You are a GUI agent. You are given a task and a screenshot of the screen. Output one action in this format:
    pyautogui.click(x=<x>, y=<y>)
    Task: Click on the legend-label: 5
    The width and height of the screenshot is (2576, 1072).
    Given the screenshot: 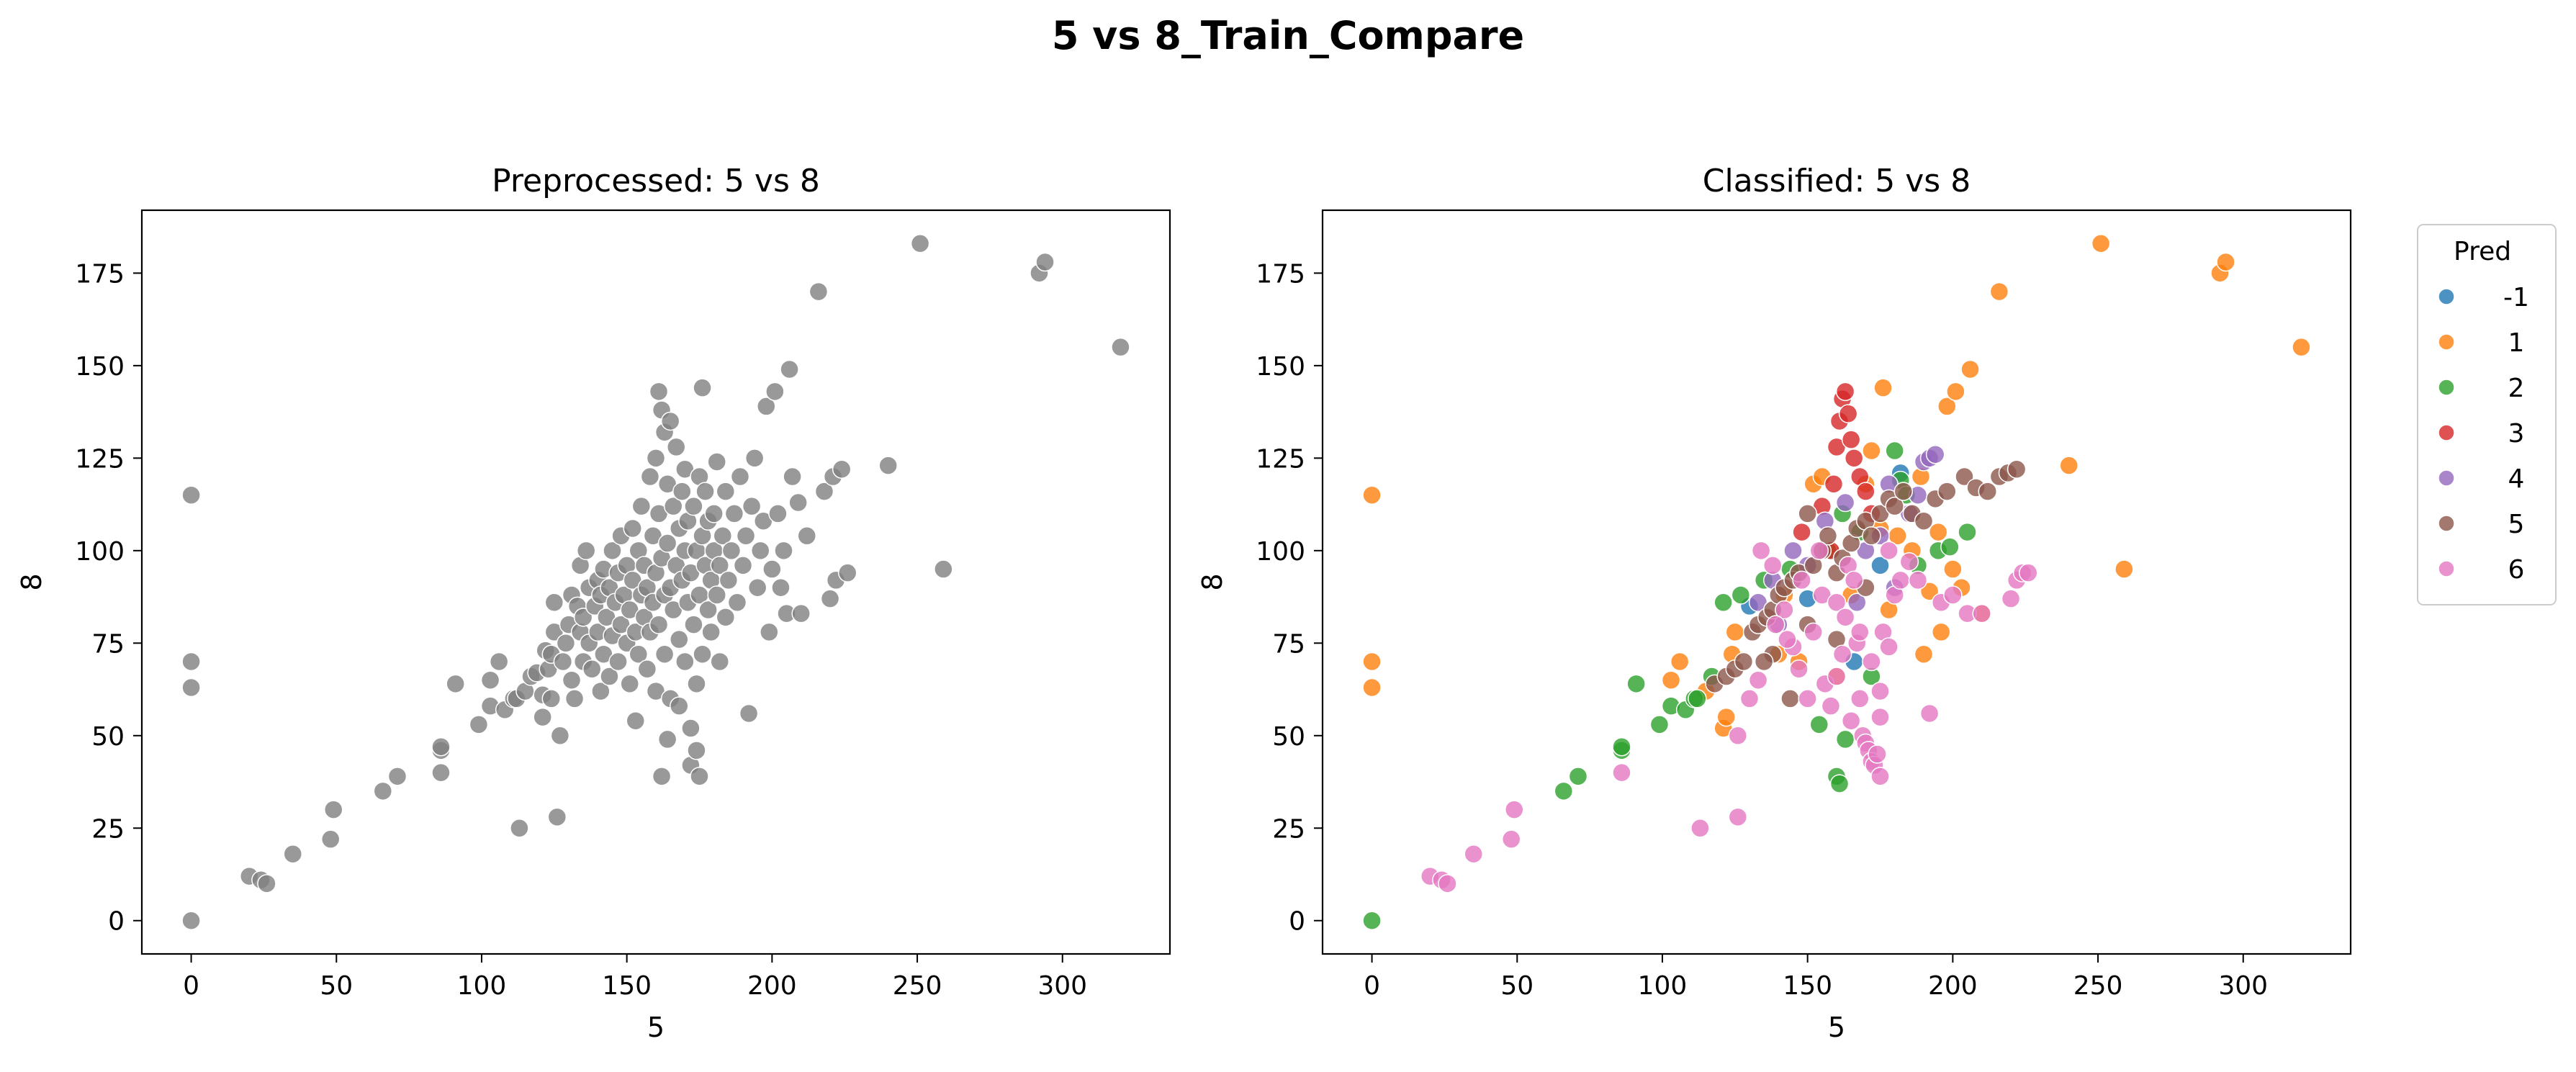 What is the action you would take?
    pyautogui.click(x=2516, y=524)
    